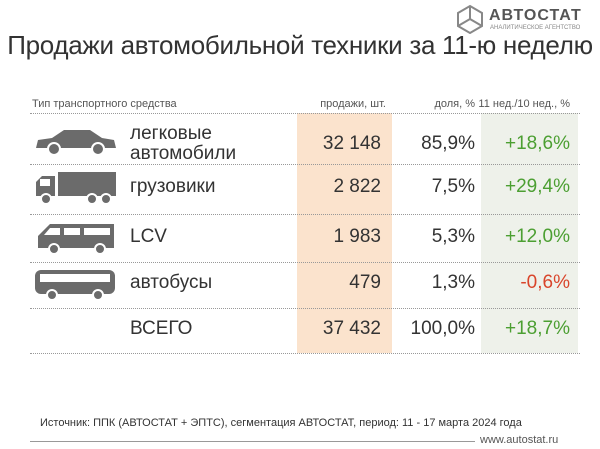  I want to click on share: 5,3%, so click(453, 236).